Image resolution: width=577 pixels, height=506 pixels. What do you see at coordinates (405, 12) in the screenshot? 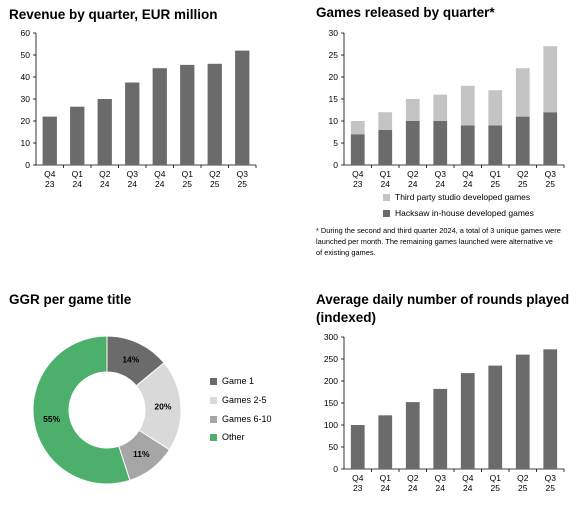
I see `games-released-title: Games released by quarter*` at bounding box center [405, 12].